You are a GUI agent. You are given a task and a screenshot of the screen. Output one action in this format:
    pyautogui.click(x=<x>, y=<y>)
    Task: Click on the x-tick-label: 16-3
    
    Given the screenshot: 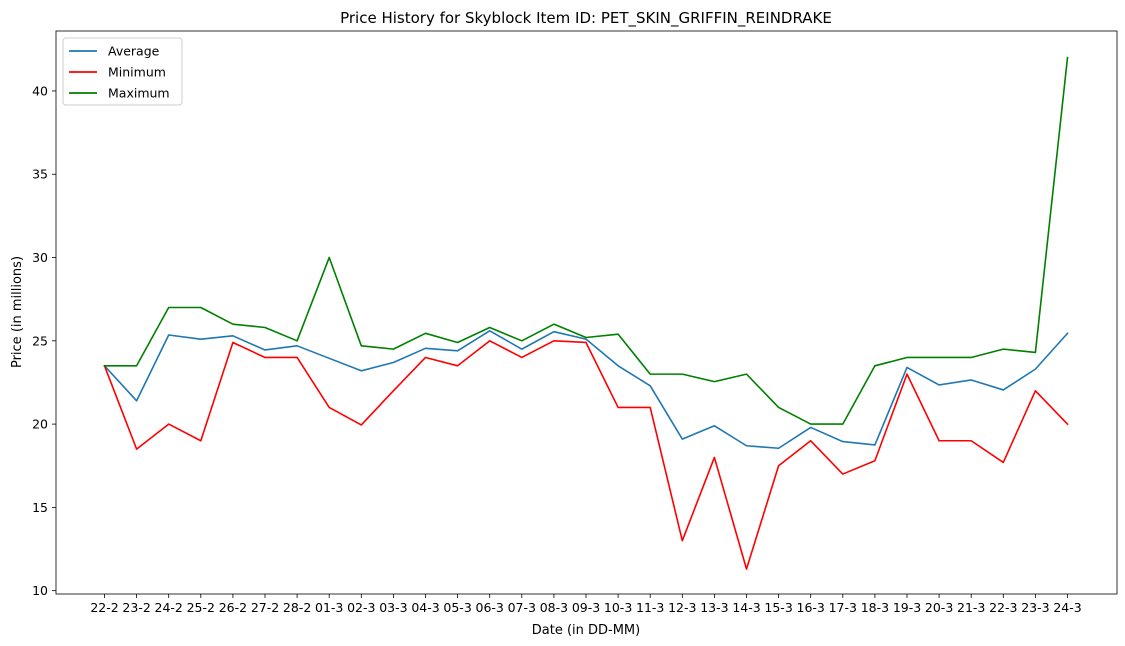 What is the action you would take?
    pyautogui.click(x=811, y=607)
    